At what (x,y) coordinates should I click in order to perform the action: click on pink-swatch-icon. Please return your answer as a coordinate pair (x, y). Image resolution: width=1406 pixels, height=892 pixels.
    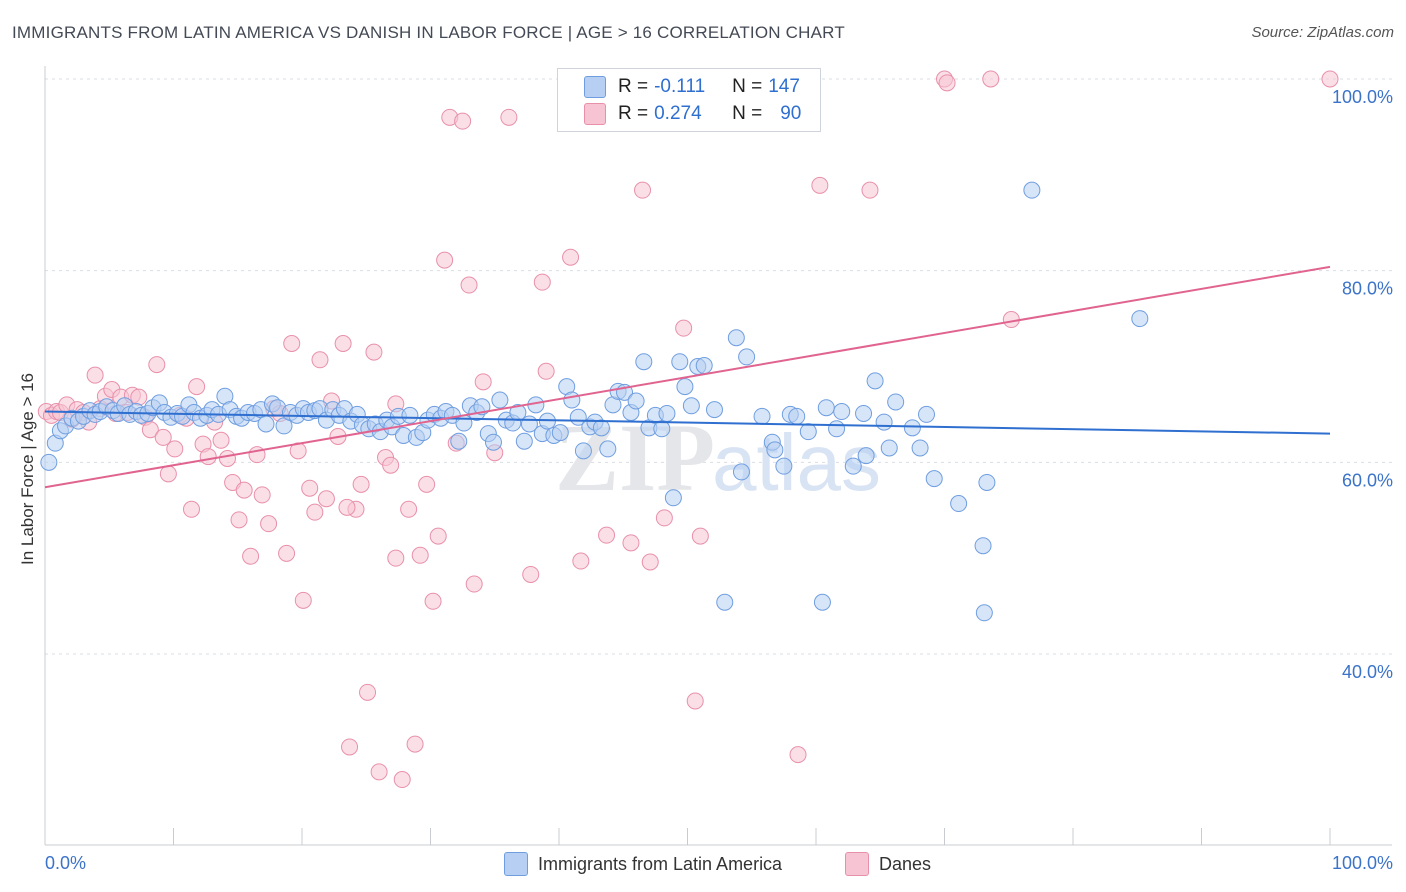
    Looking at the image, I should click on (595, 114).